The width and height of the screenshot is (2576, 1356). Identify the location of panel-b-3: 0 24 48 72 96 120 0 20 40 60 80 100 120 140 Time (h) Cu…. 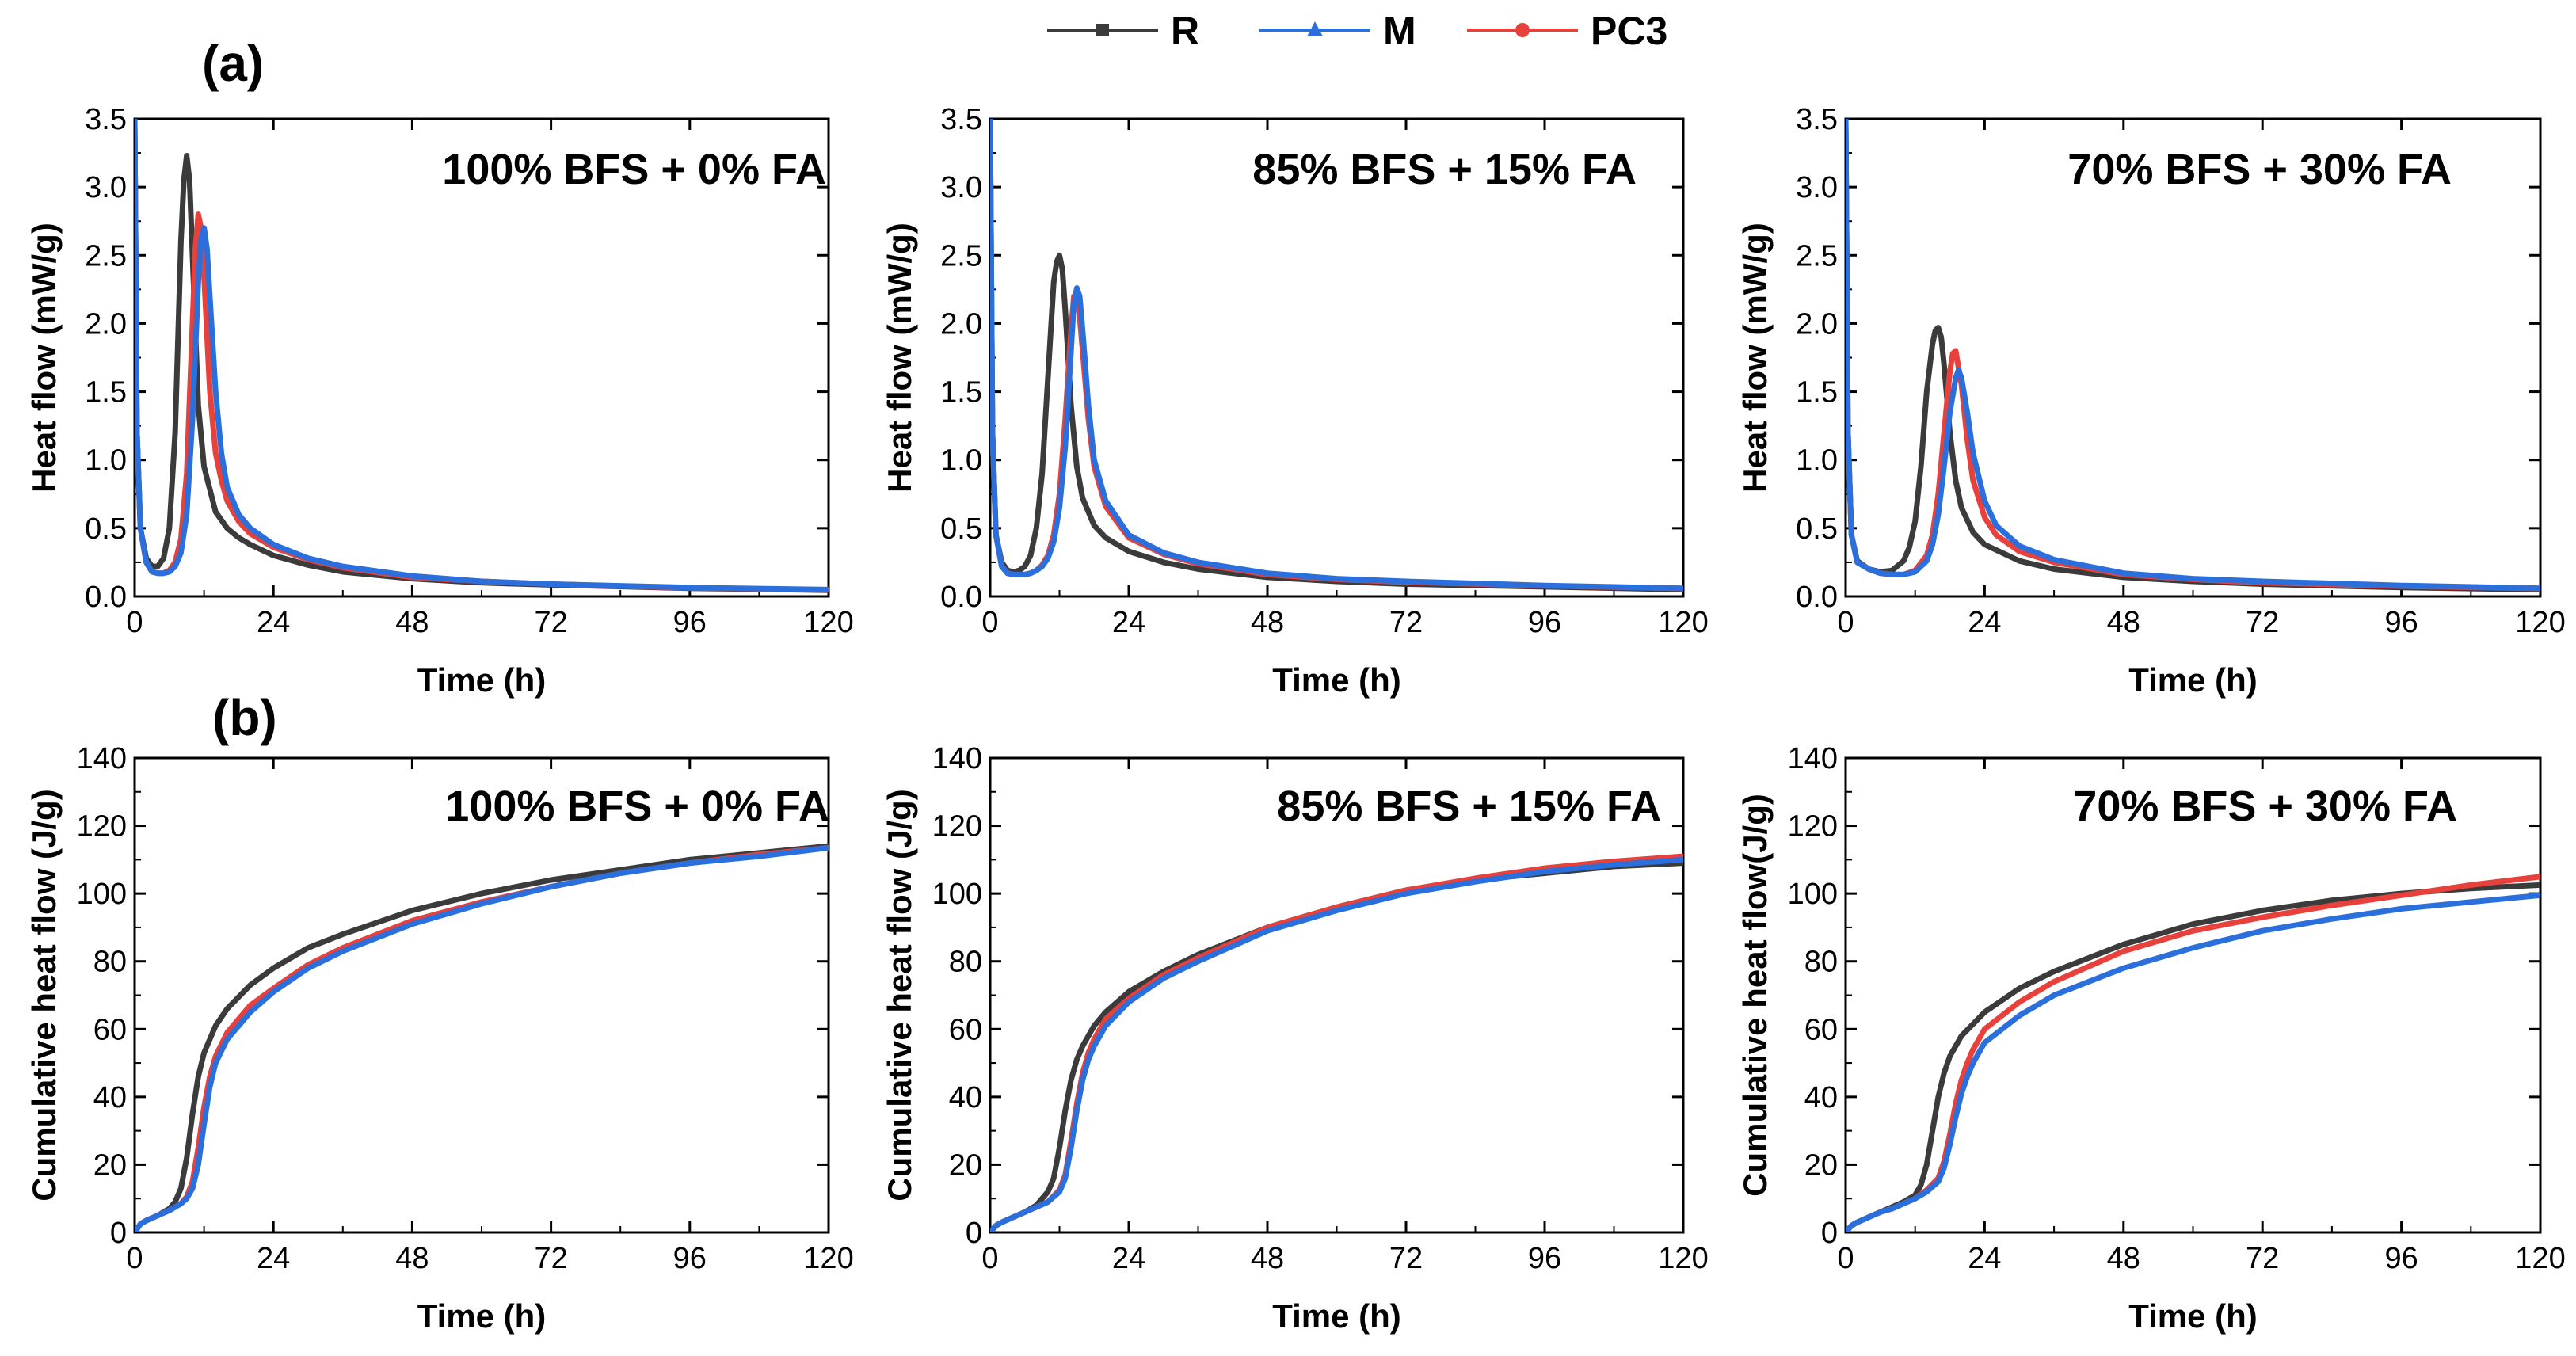
(2151, 1038).